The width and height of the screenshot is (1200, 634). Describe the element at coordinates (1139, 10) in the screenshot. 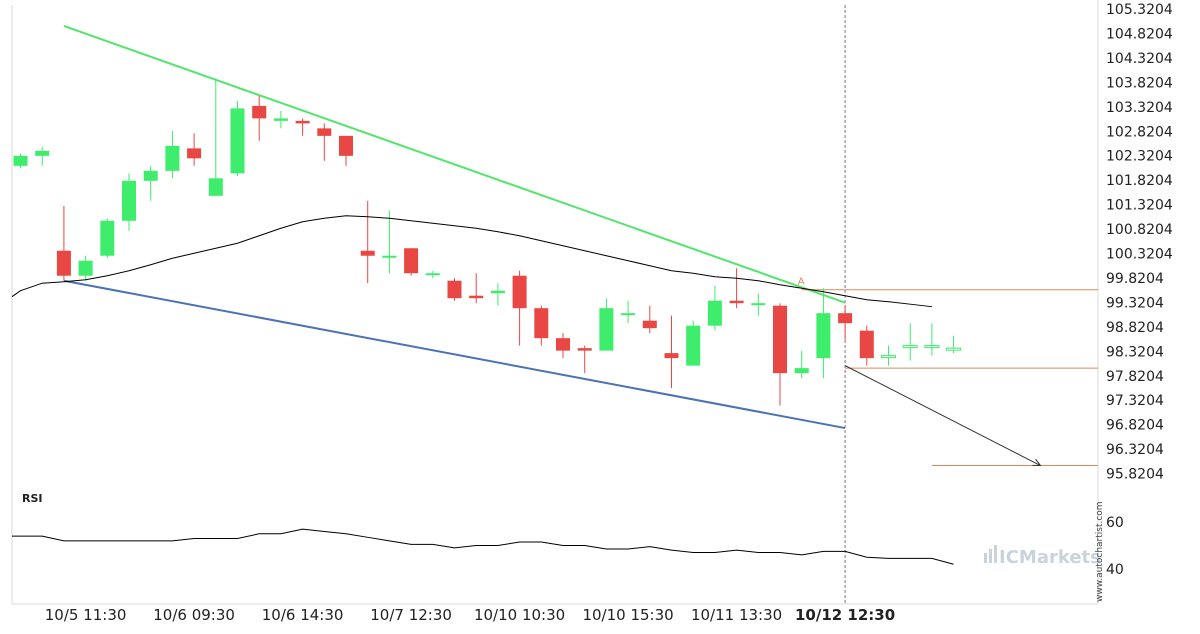

I see `price-tick-label: 105.3204` at that location.